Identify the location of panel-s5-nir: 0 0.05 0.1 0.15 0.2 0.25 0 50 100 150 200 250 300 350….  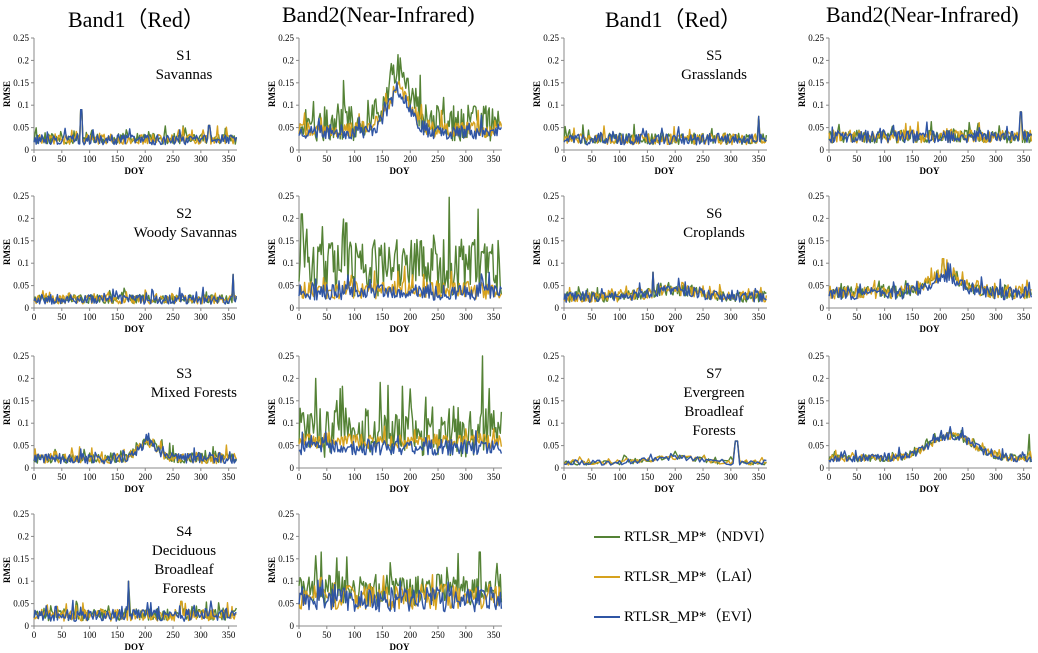
(915, 104).